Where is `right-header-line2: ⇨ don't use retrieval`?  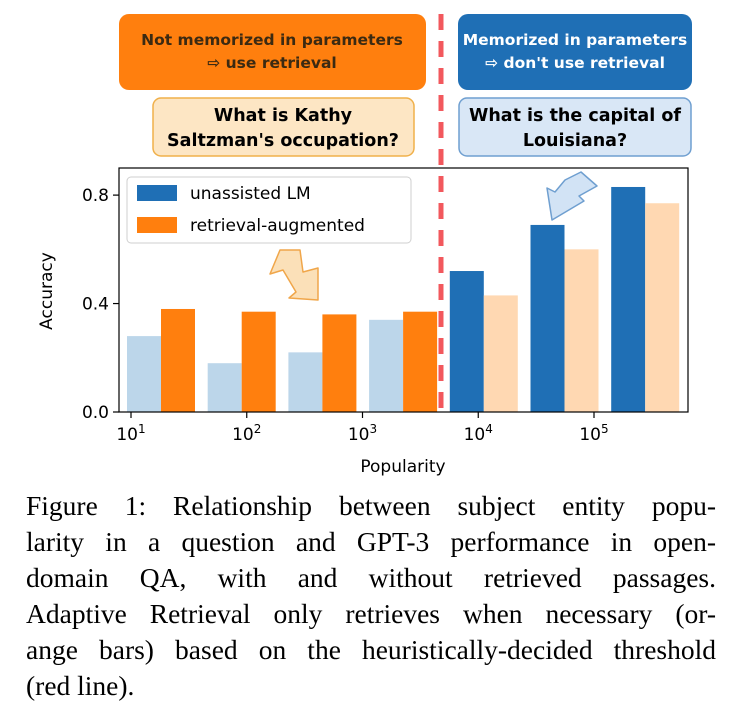 right-header-line2: ⇨ don't use retrieval is located at coordinates (575, 63).